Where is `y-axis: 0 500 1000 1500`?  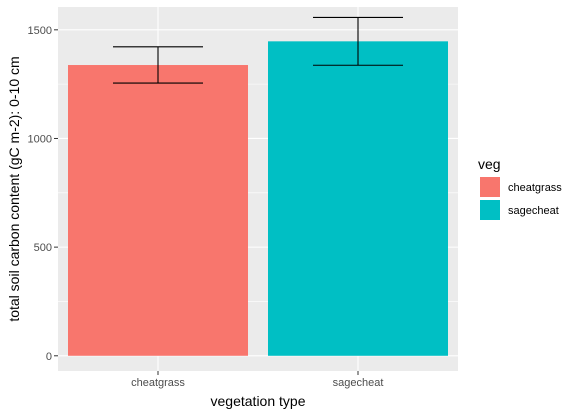 y-axis: 0 500 1000 1500 is located at coordinates (43, 194).